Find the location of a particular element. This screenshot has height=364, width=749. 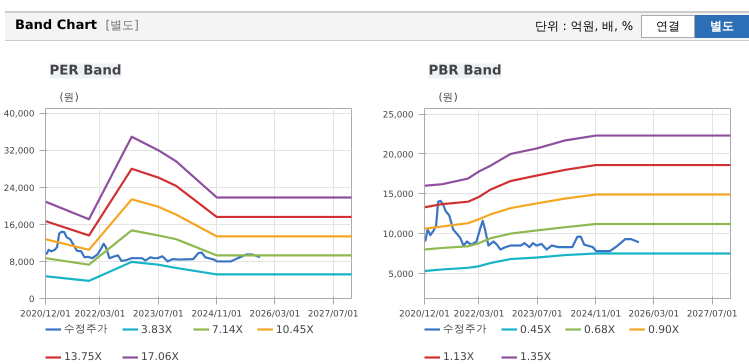

y-tick-label: 32,000 is located at coordinates (19, 151).